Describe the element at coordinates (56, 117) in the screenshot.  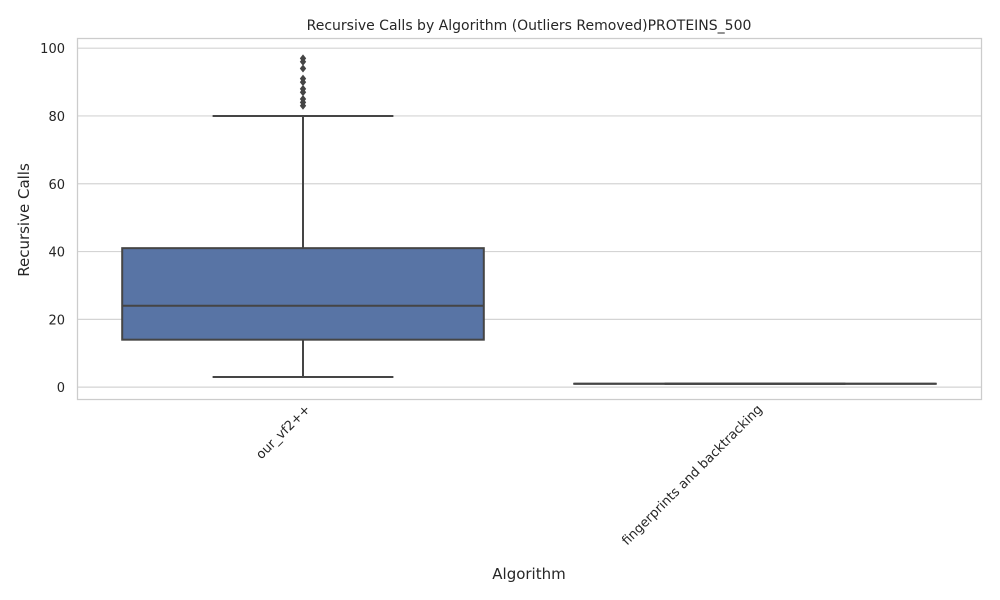
I see `y-tick-label: 80` at that location.